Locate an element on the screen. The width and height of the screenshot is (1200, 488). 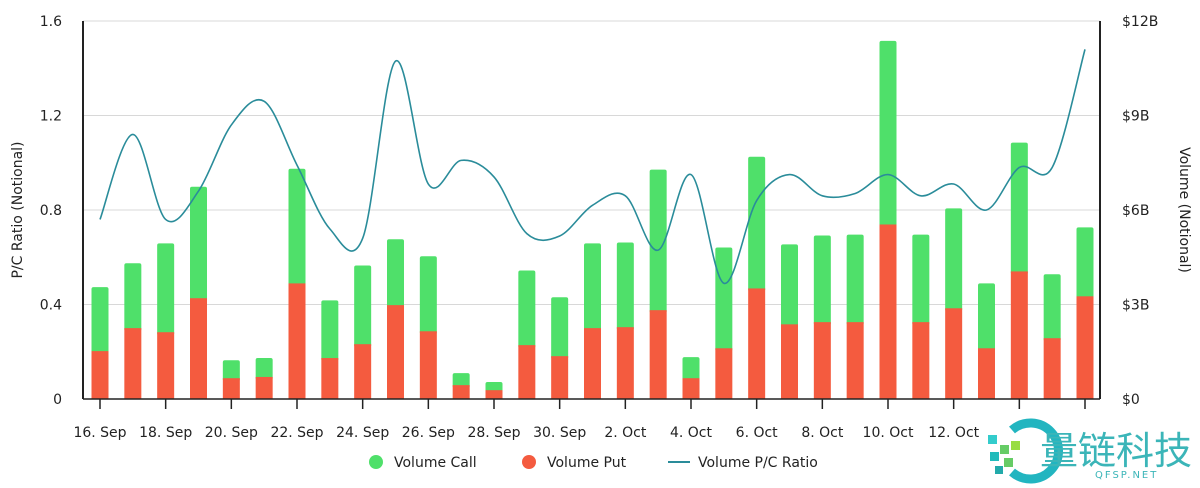
x-tick-label: 12. Oct is located at coordinates (953, 433).